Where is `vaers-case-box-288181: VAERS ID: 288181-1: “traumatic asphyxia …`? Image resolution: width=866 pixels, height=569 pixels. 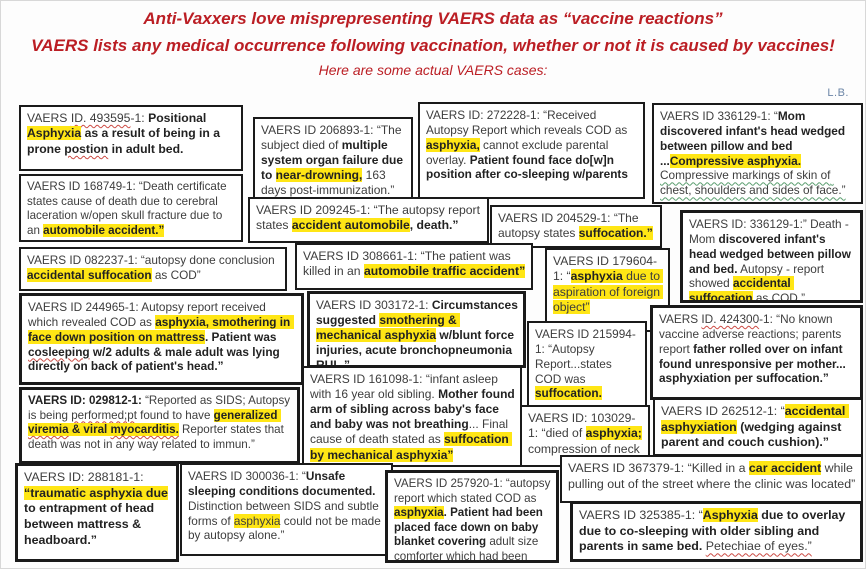
vaers-case-box-288181: VAERS ID: 288181-1: “traumatic asphyxia … is located at coordinates (97, 512).